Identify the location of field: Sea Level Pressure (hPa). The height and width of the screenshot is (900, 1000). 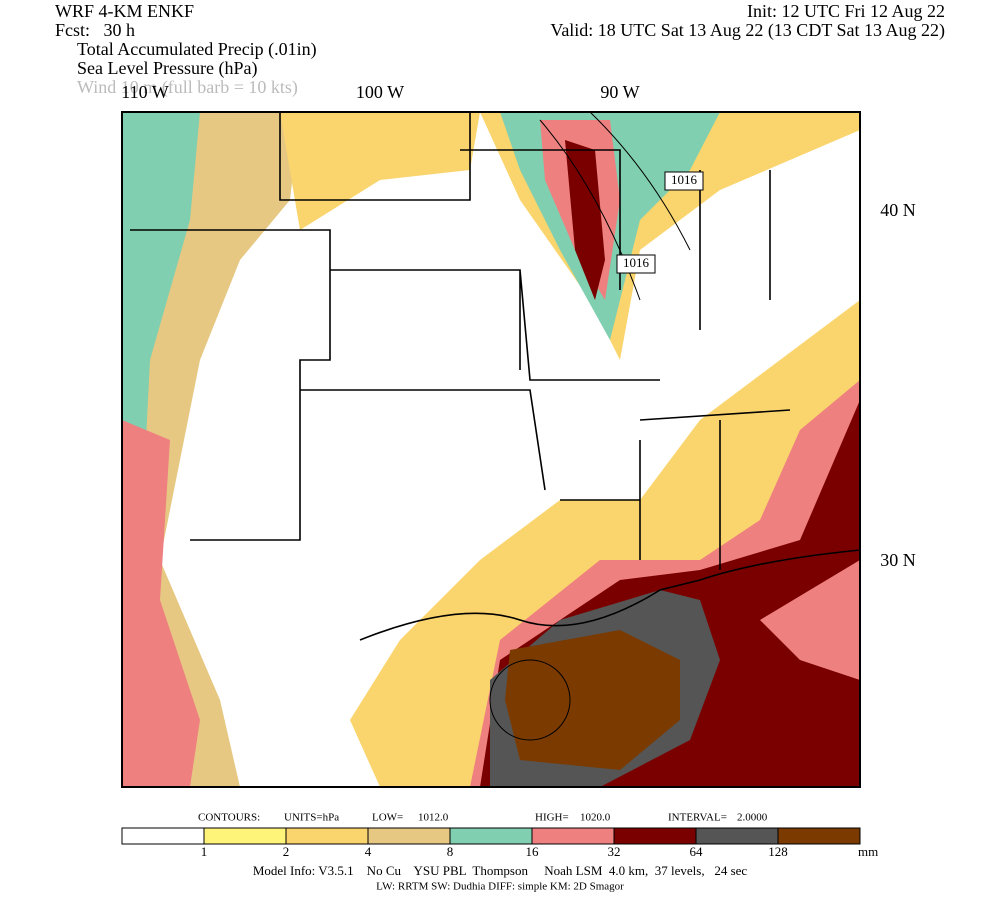
(167, 68).